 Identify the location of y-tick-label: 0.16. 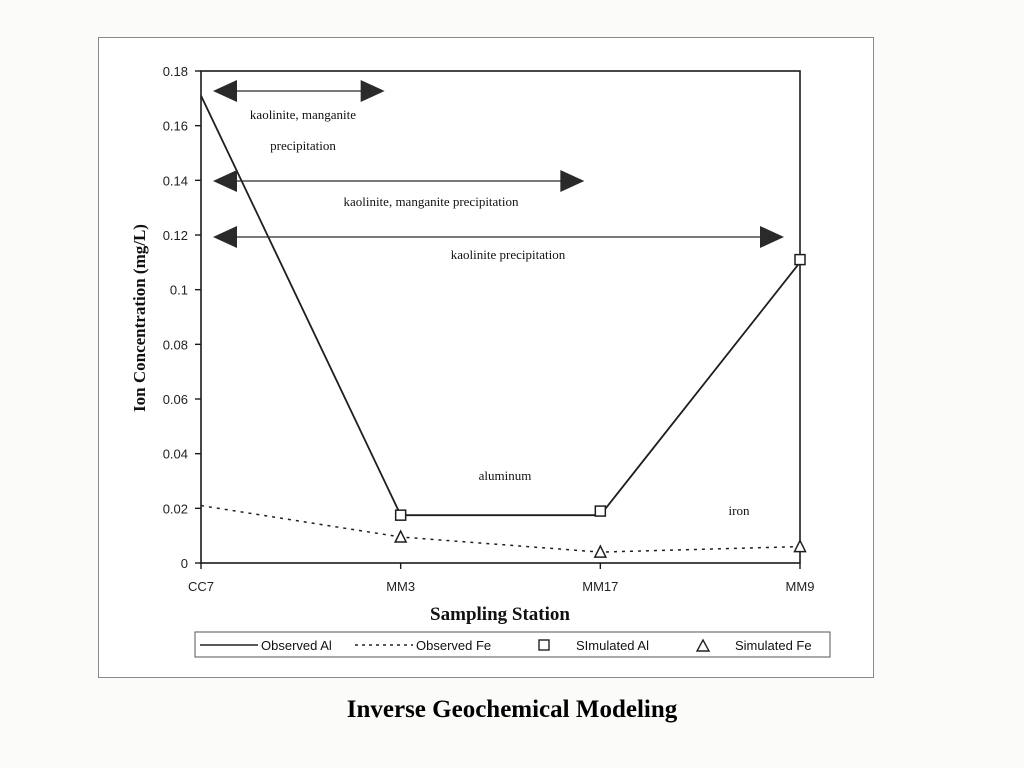
(175, 126).